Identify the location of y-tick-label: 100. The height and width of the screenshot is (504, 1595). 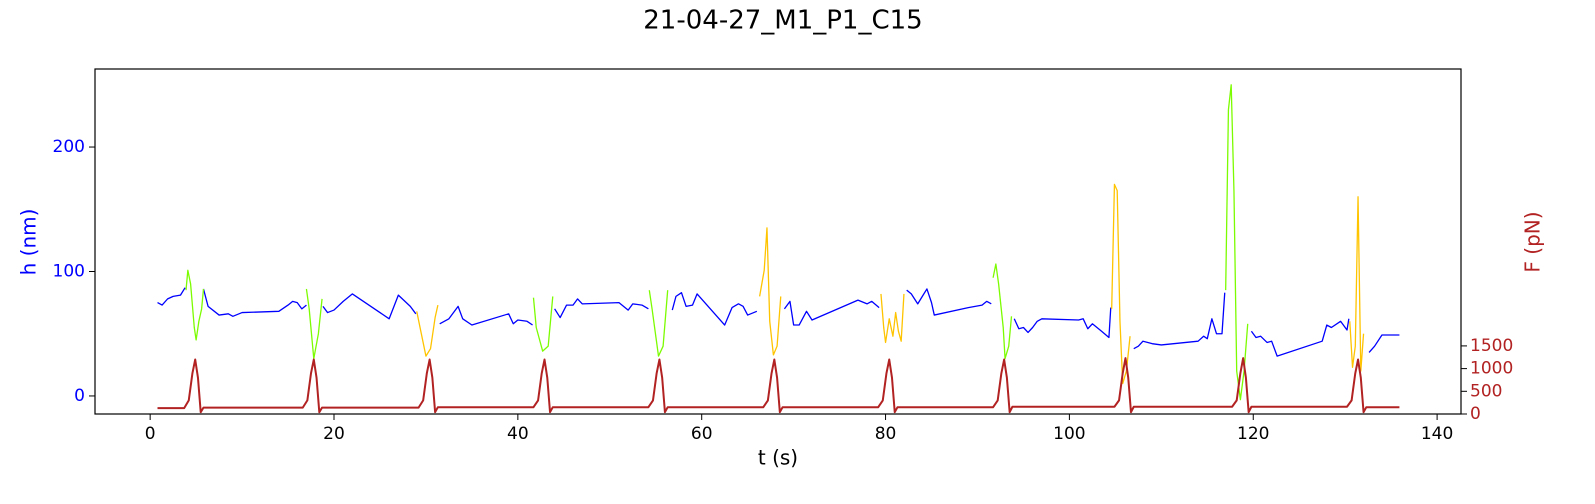
(69, 271).